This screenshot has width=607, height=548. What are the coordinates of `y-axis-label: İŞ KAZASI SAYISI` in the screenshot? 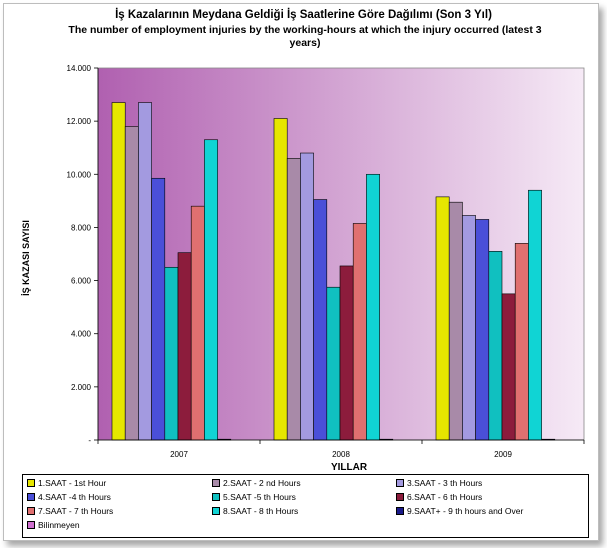 It's located at (26, 258).